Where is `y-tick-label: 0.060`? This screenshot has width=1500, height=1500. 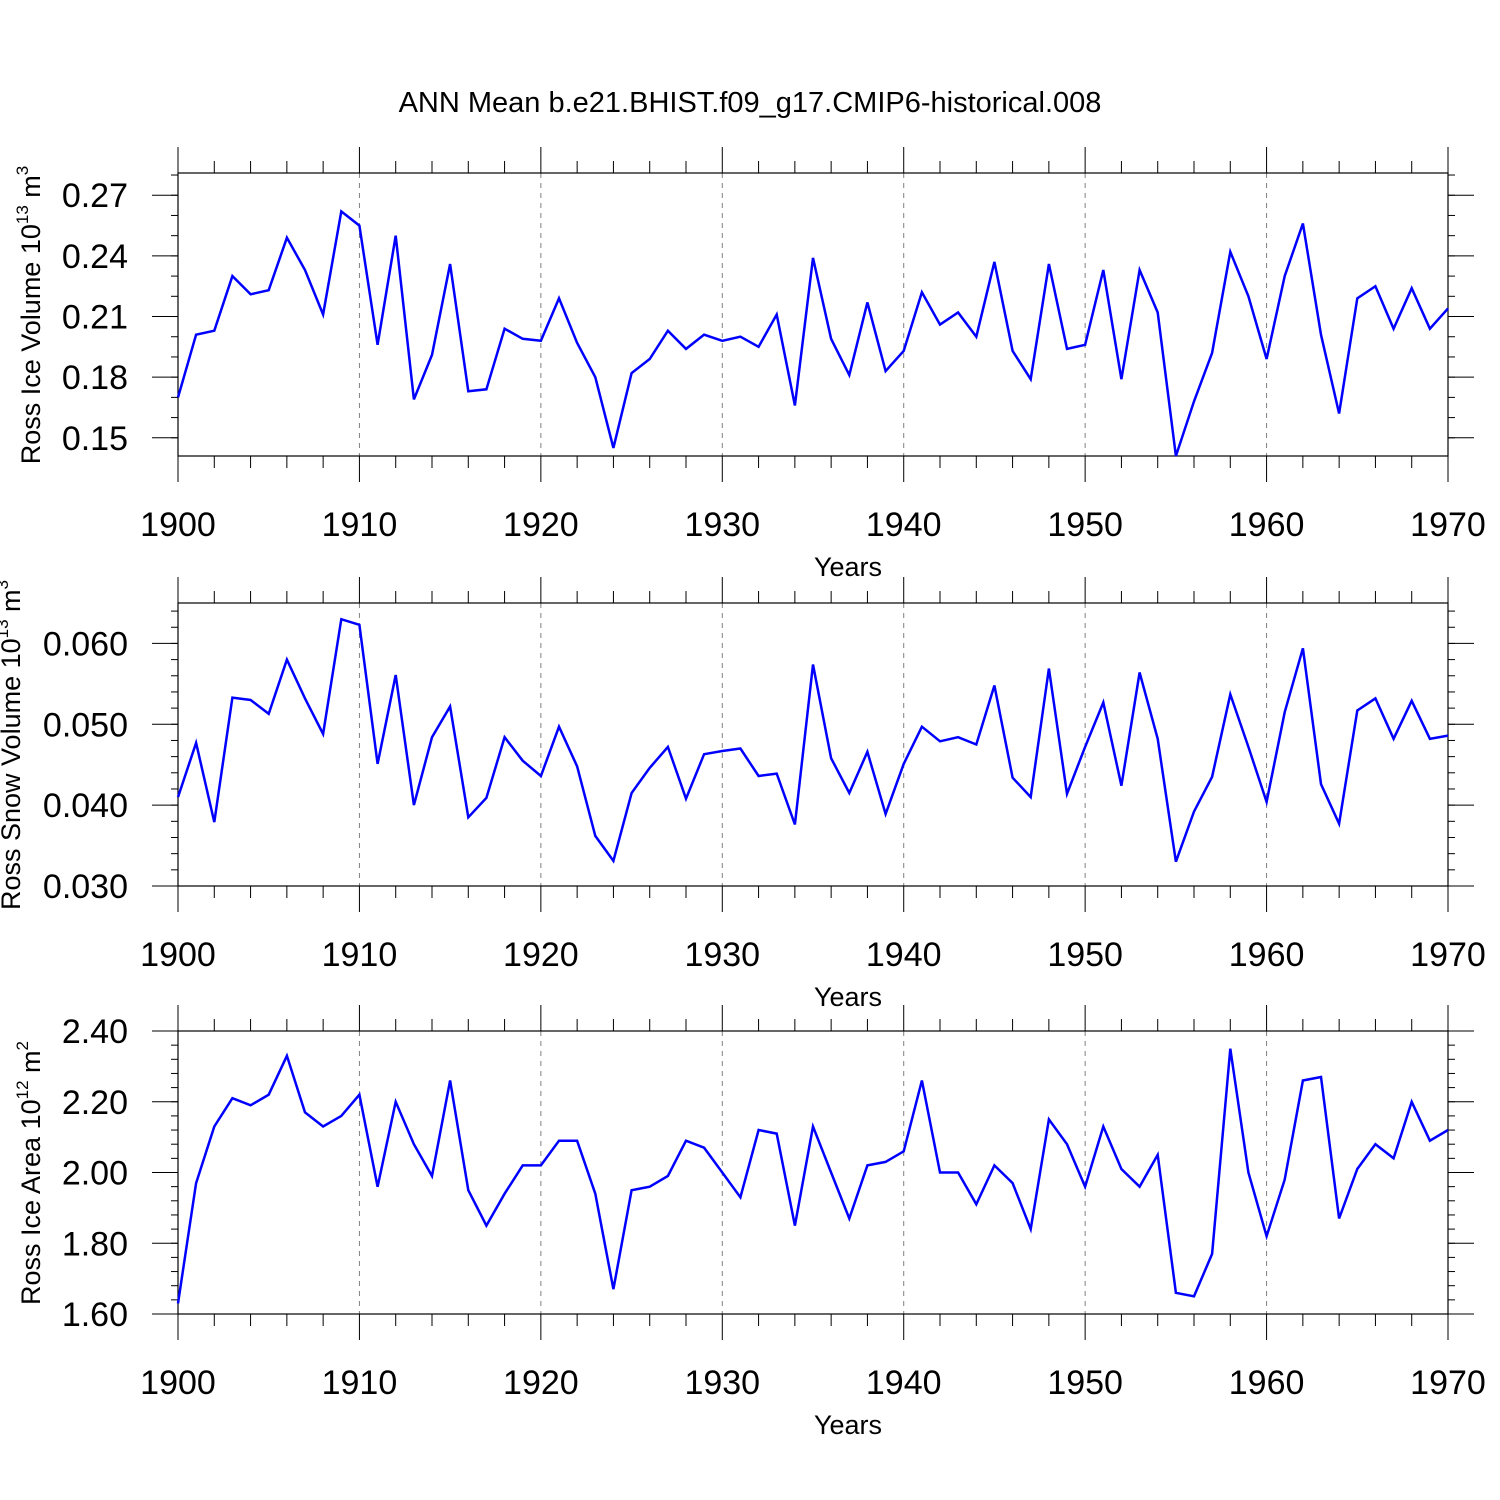
y-tick-label: 0.060 is located at coordinates (85, 644).